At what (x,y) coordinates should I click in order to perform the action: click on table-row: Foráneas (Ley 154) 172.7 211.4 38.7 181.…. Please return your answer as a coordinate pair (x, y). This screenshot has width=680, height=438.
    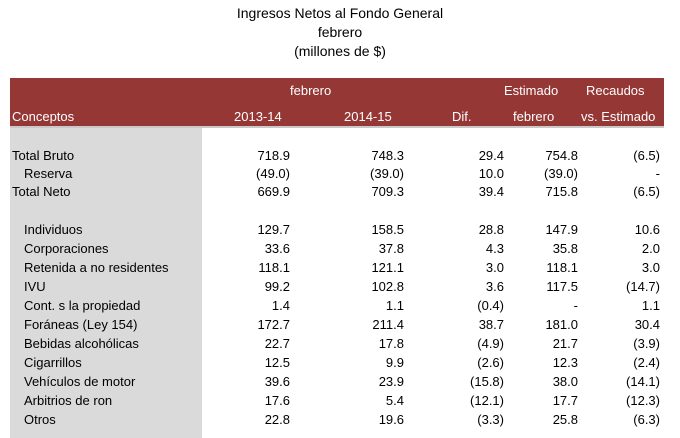
    Looking at the image, I should click on (337, 324).